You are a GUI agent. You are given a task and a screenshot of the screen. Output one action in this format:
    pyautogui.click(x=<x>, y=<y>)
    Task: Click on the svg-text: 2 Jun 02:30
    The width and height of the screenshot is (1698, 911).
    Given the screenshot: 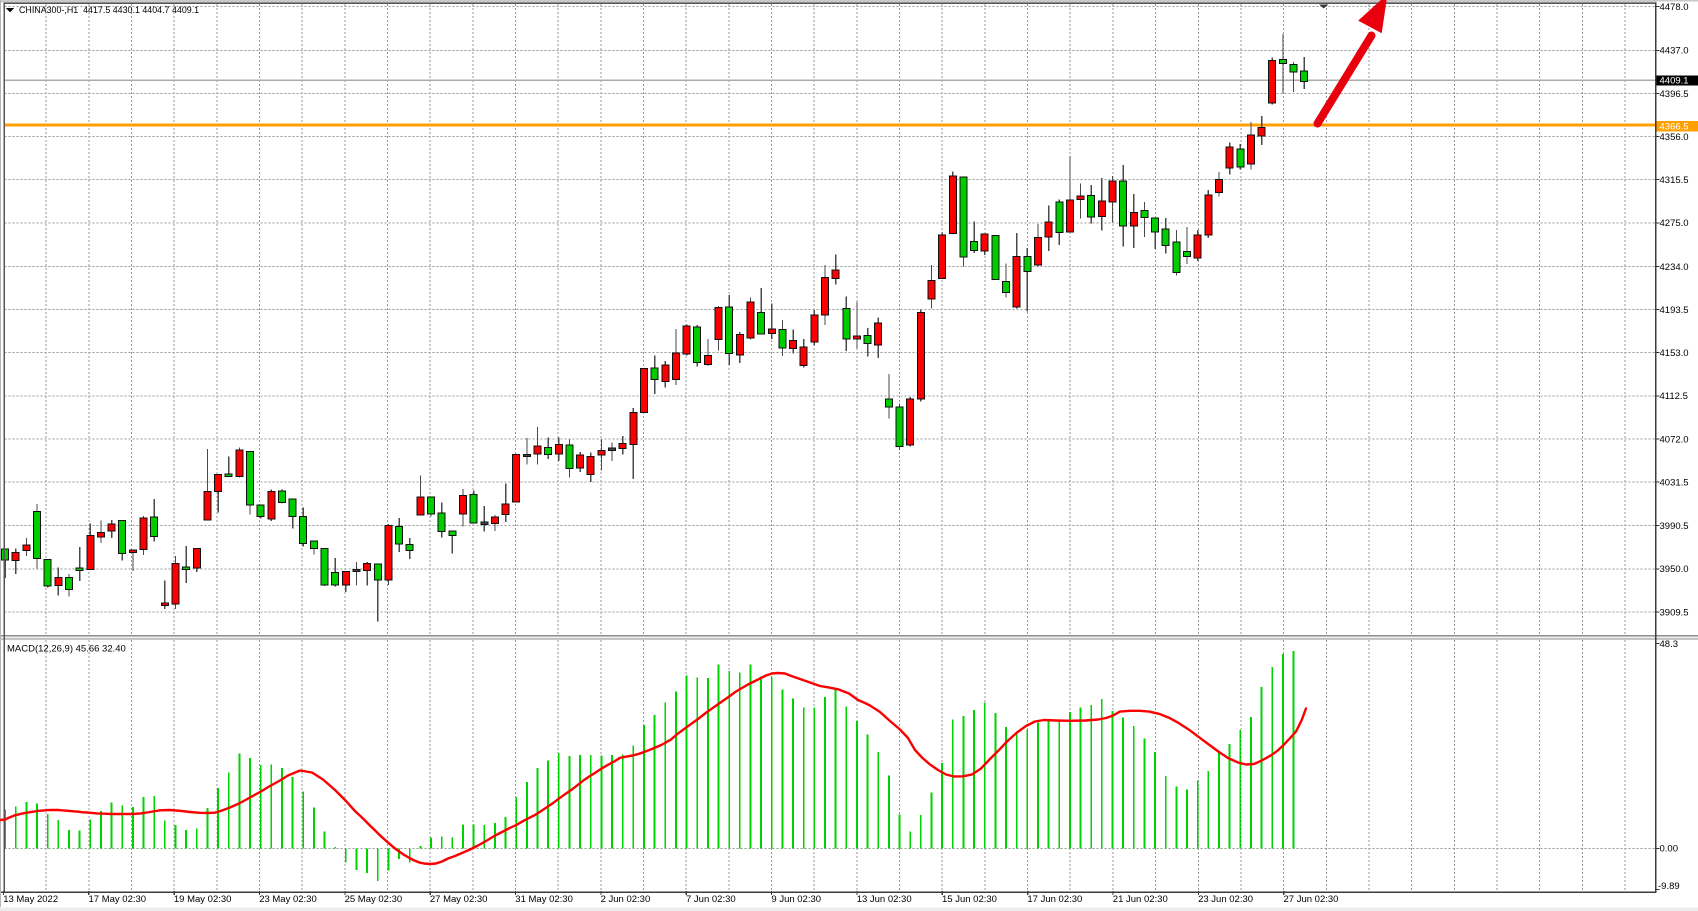 What is the action you would take?
    pyautogui.click(x=626, y=899)
    